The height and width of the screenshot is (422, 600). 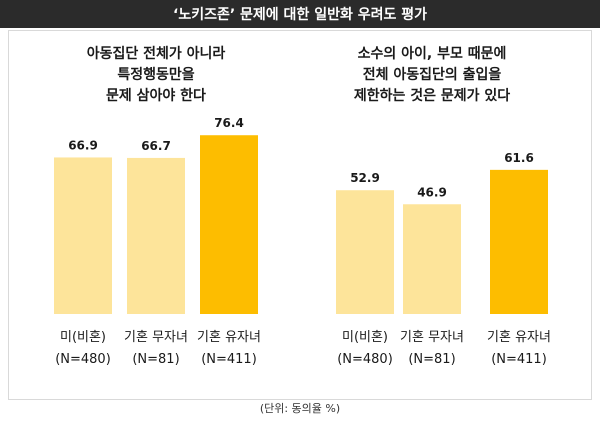 I want to click on panel-title-line: 문제 삼아야 한다, so click(x=156, y=95).